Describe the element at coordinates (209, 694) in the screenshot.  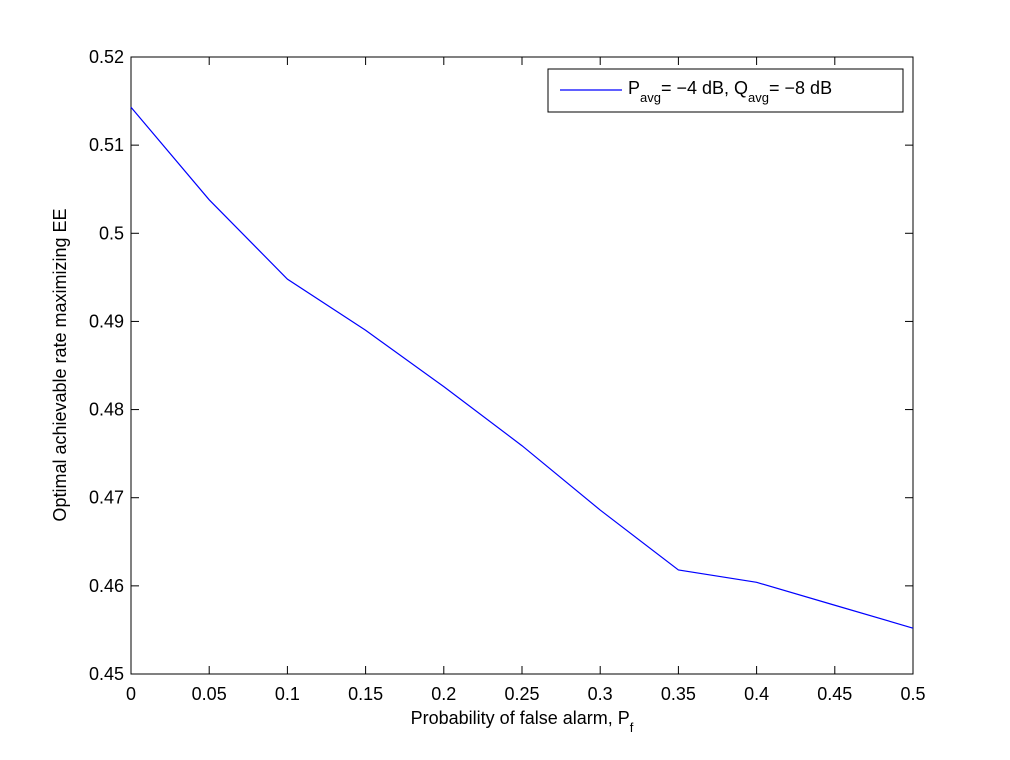
I see `x-tick-label: 0.05` at that location.